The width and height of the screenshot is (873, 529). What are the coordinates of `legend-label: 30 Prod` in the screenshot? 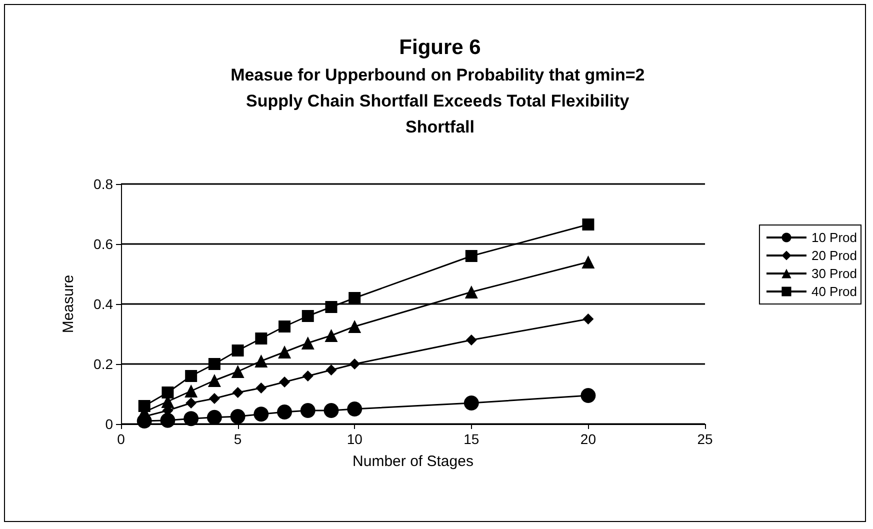 It's located at (834, 273).